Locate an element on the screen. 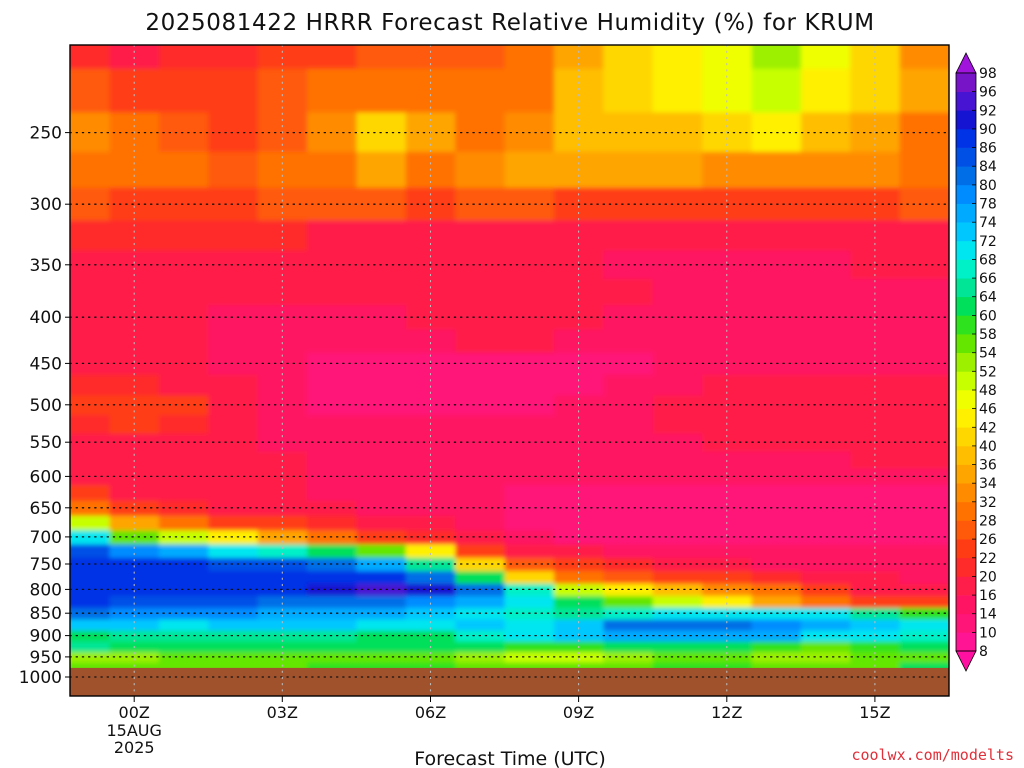 The width and height of the screenshot is (1024, 768). colorbar-label: 66 is located at coordinates (988, 279).